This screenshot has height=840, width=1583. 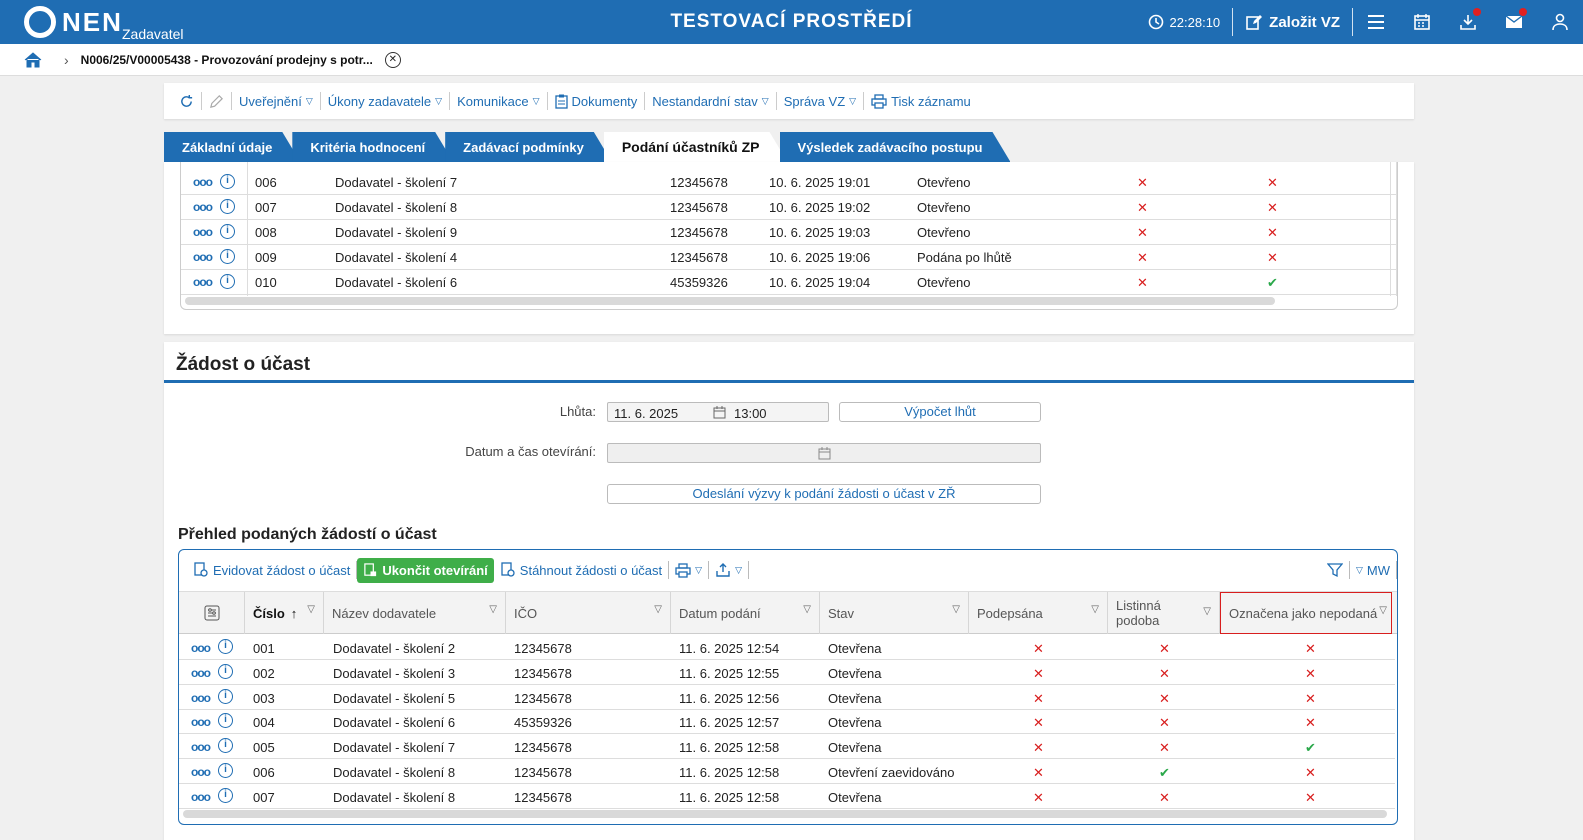 What do you see at coordinates (1372, 570) in the screenshot?
I see `view-menu-button: ▽ MW` at bounding box center [1372, 570].